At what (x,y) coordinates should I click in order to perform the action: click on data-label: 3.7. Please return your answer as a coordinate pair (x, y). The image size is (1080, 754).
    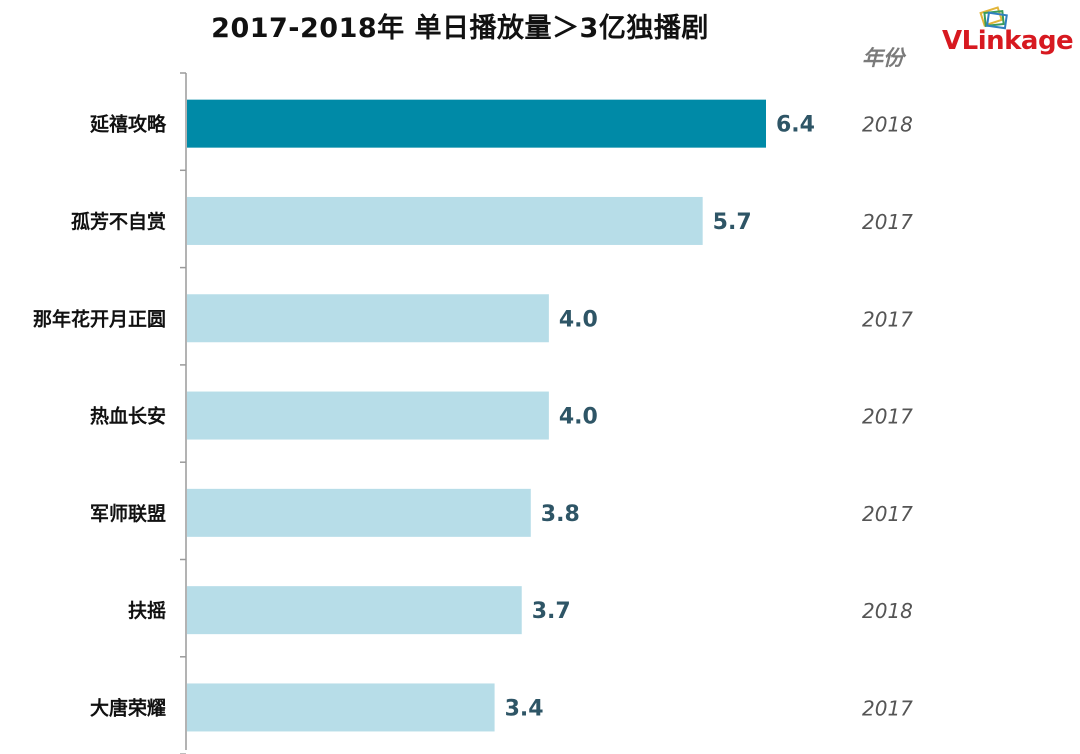
    Looking at the image, I should click on (551, 611).